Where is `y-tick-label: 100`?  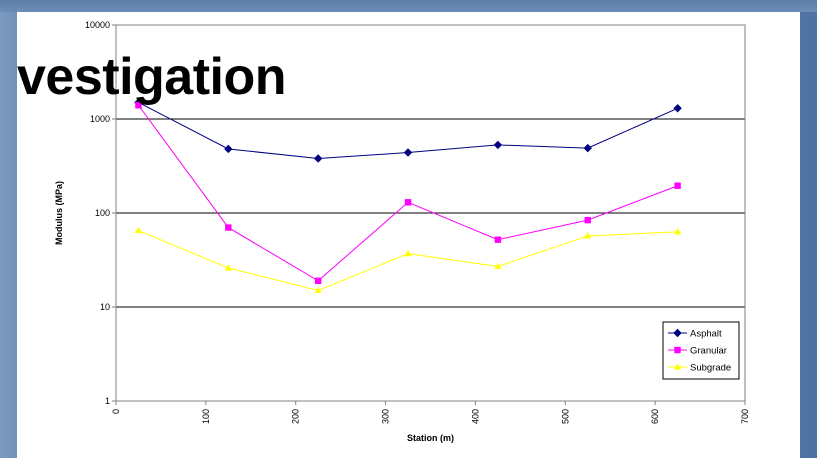 y-tick-label: 100 is located at coordinates (102, 213).